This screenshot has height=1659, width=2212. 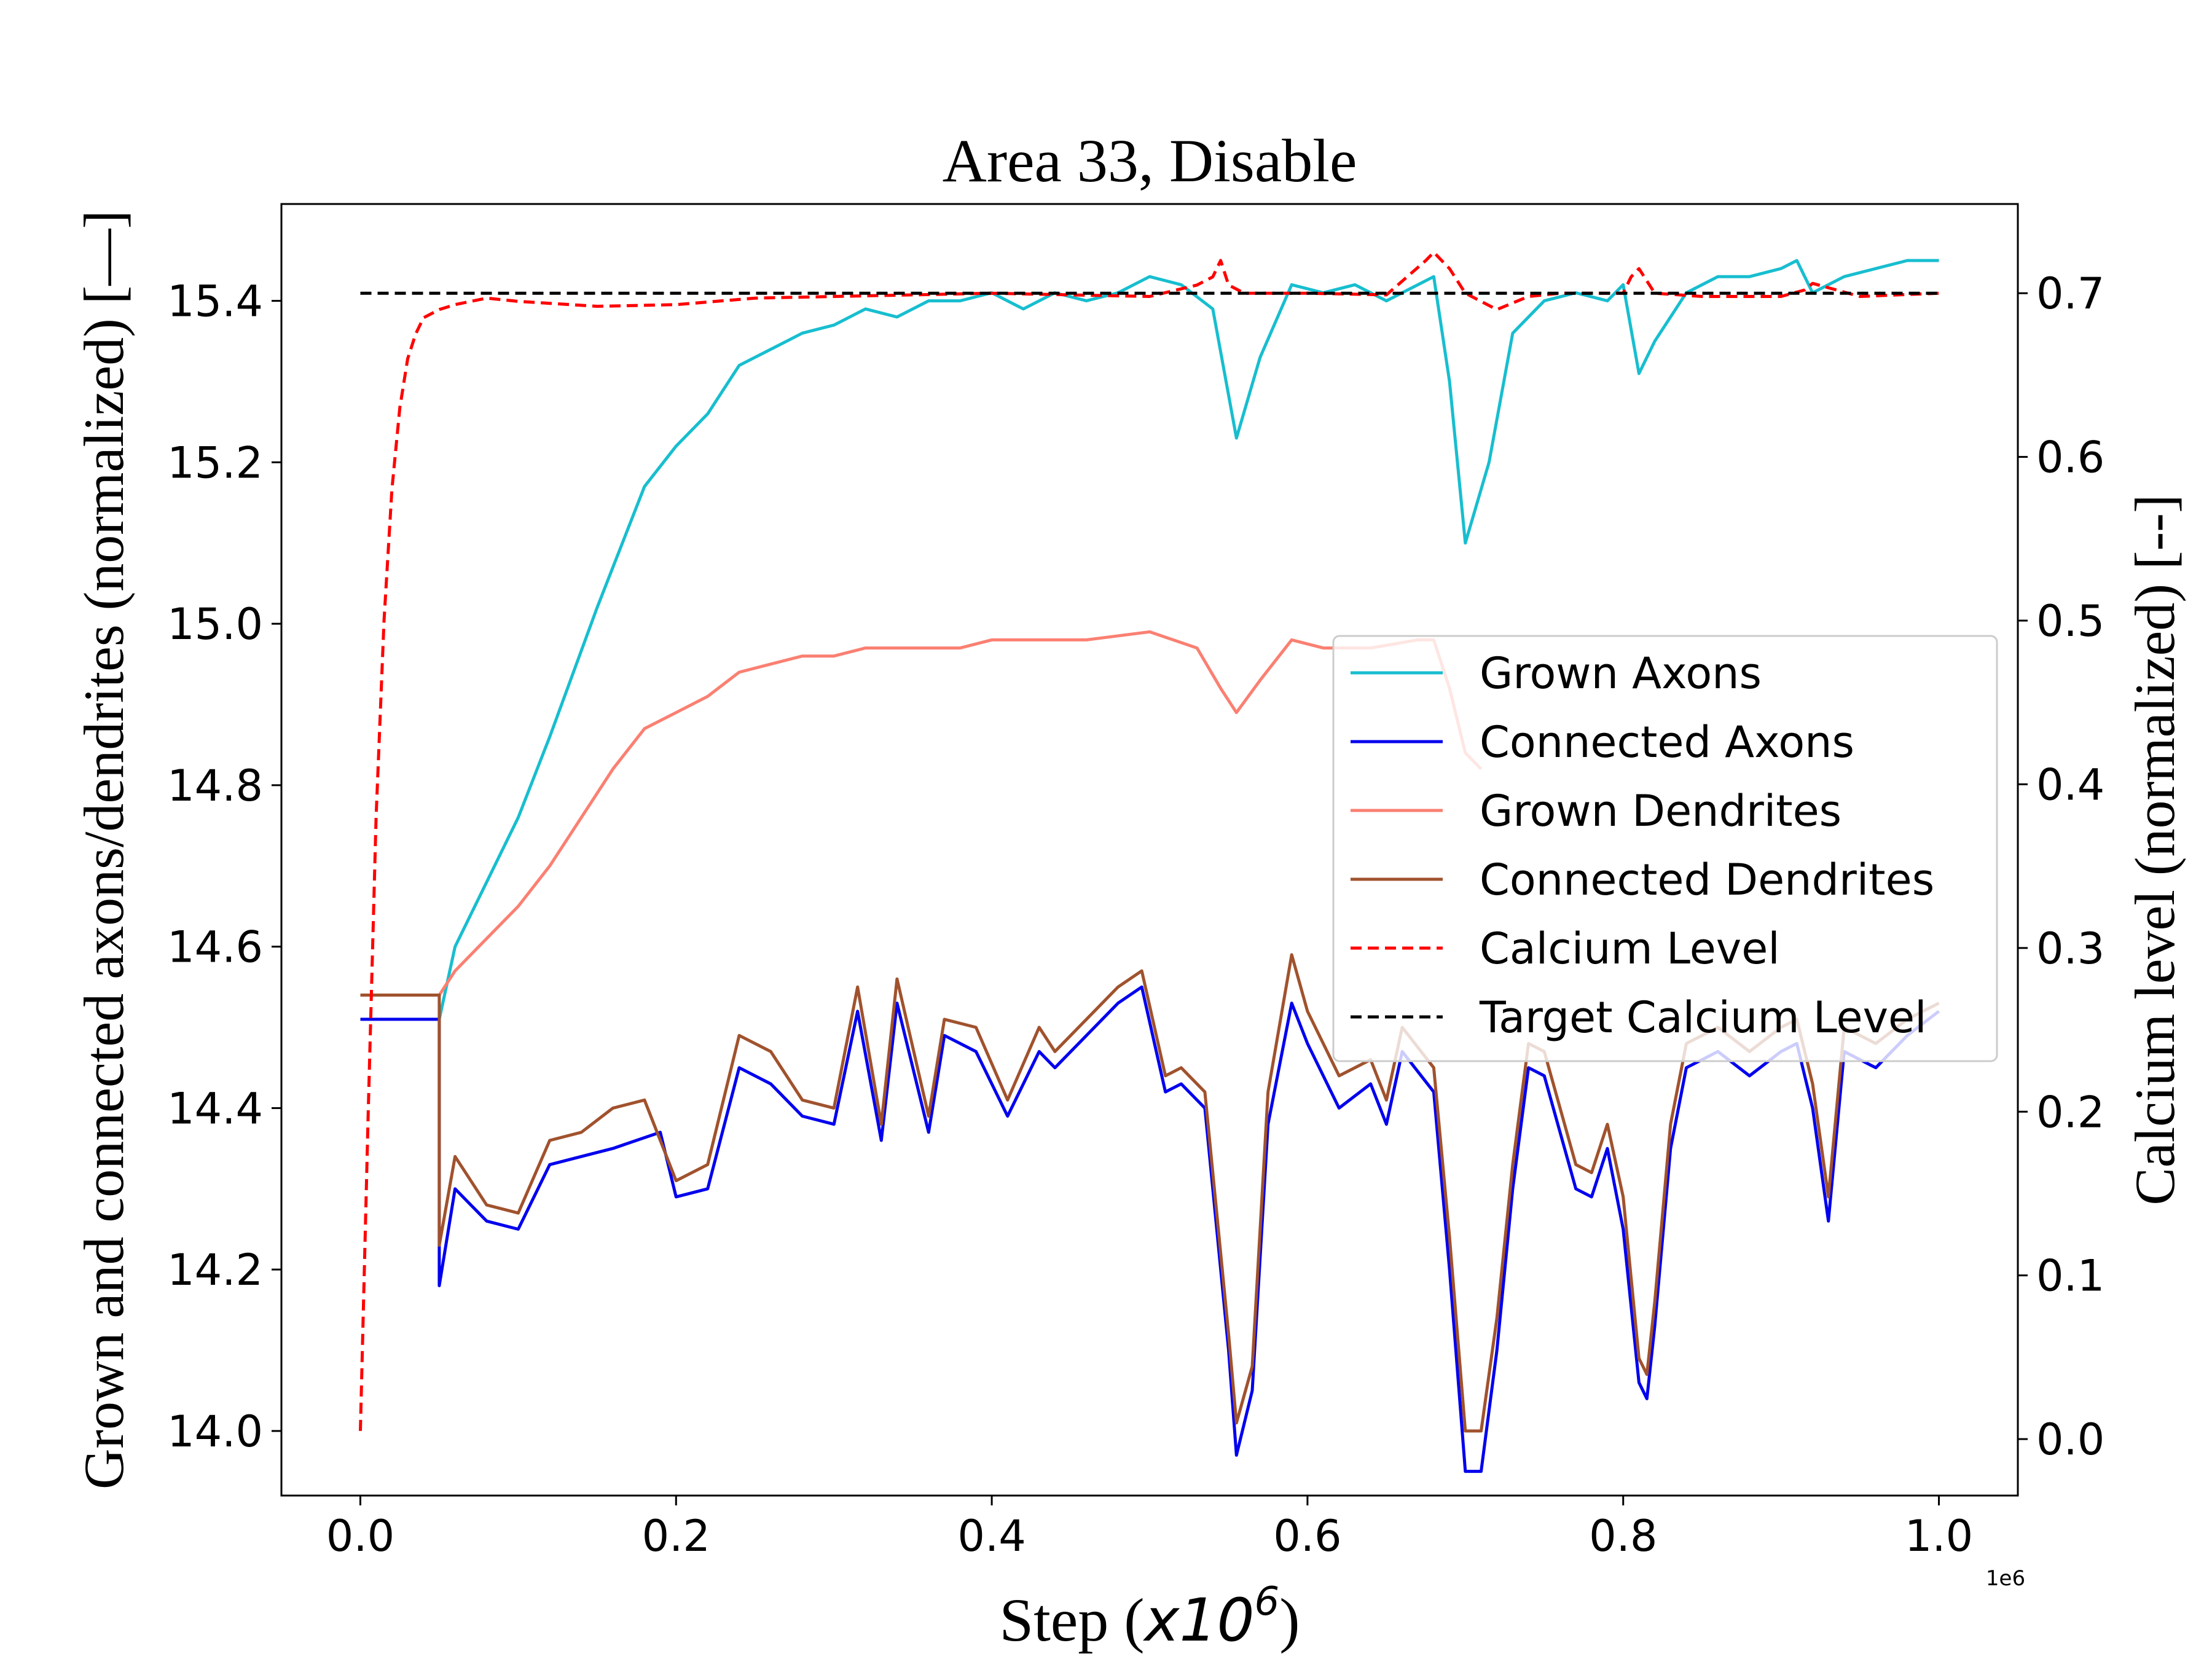 I want to click on y-right-tick-label: 0.0, so click(x=2070, y=1439).